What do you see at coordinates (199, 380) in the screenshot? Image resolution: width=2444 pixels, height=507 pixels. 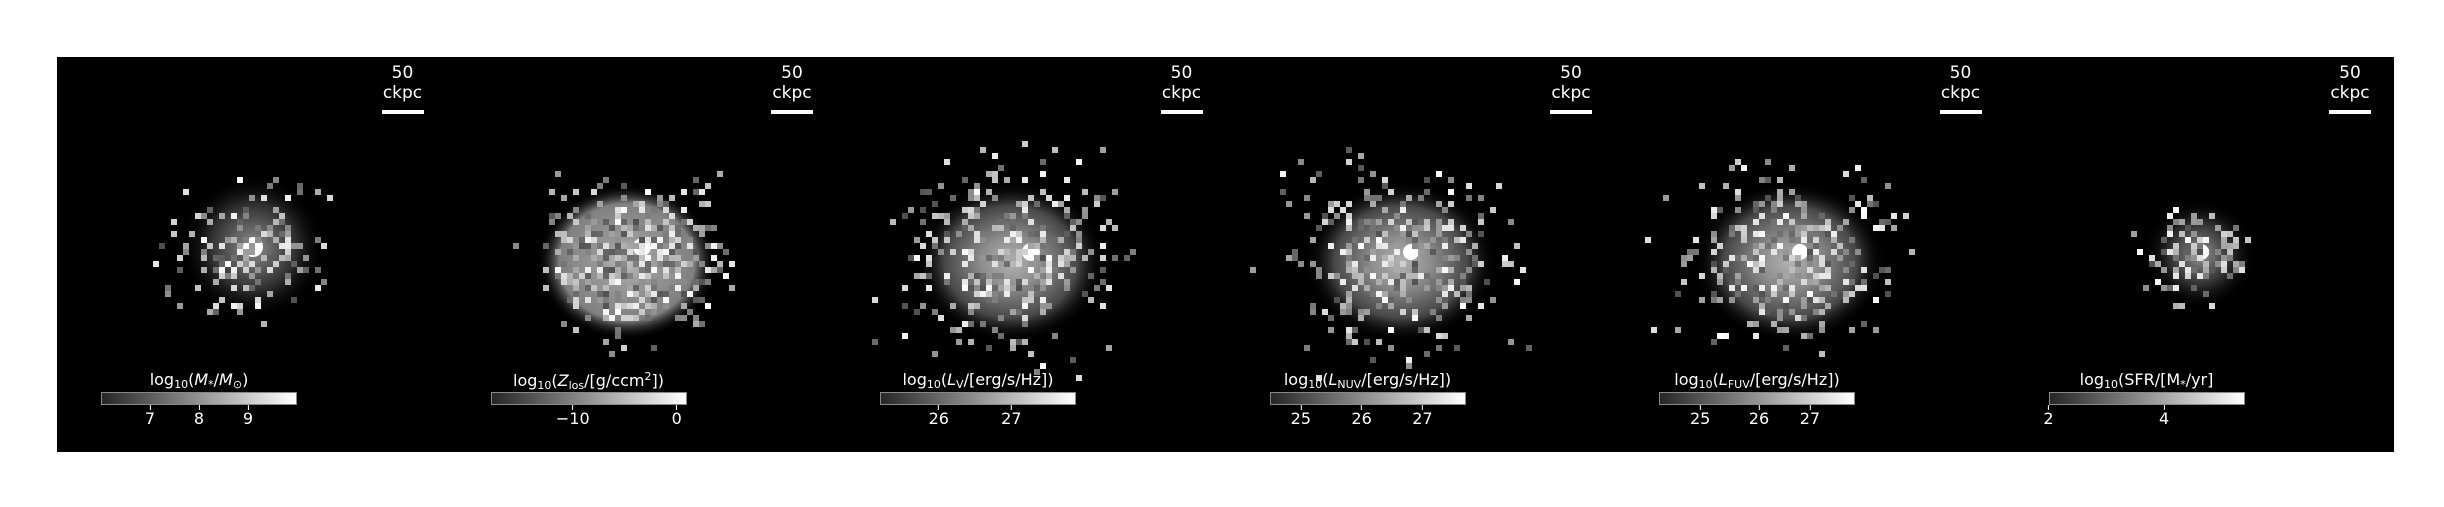 I see `colorbar-label: log10(M*/M⊙)` at bounding box center [199, 380].